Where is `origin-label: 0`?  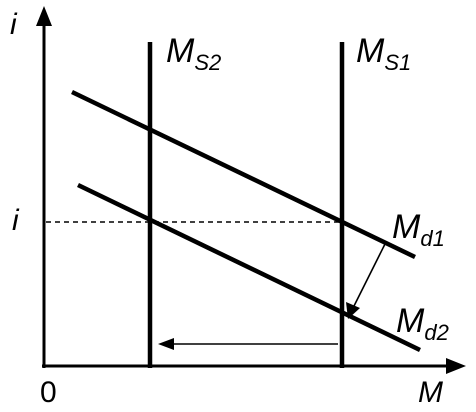
origin-label: 0 is located at coordinates (48, 392).